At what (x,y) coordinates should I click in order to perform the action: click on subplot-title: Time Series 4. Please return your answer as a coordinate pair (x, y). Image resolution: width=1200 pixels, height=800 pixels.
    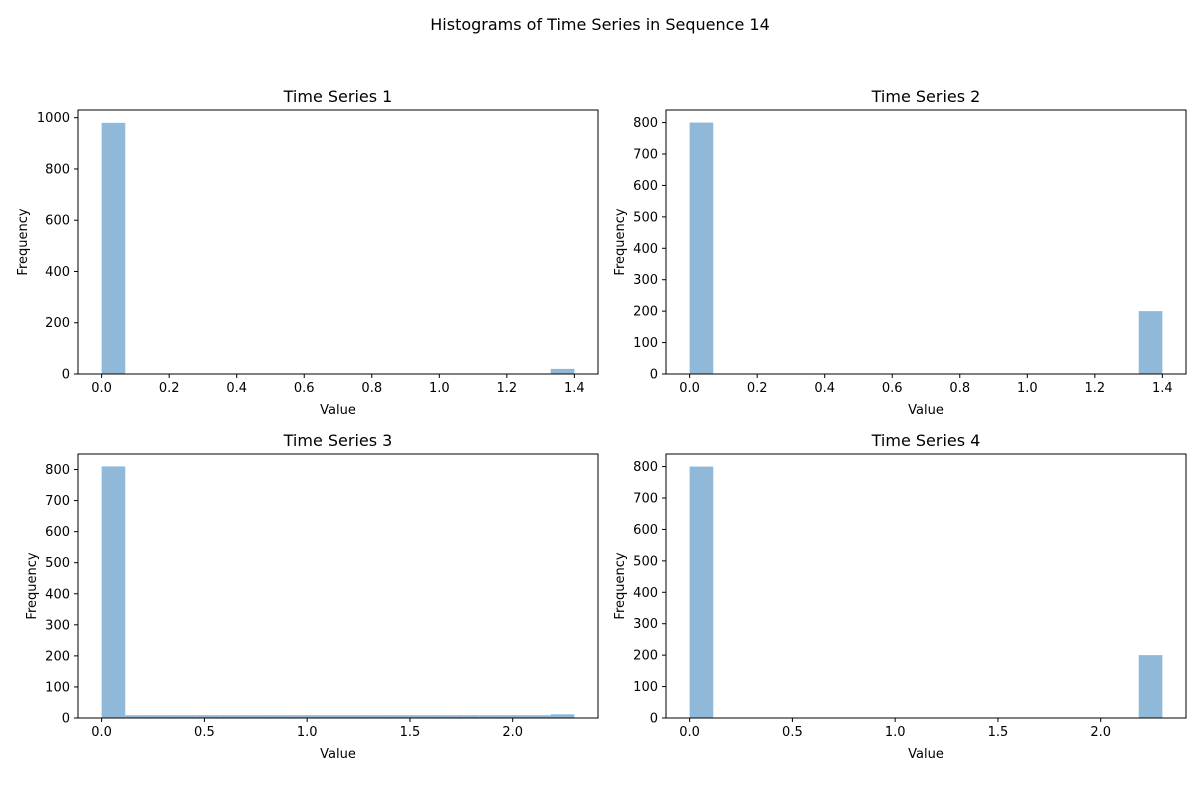
    Looking at the image, I should click on (926, 440).